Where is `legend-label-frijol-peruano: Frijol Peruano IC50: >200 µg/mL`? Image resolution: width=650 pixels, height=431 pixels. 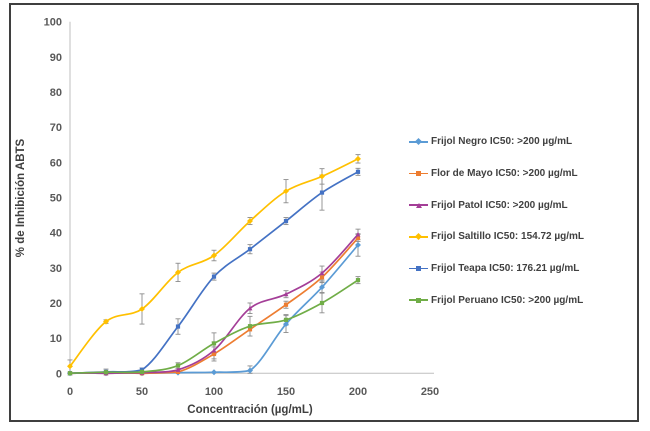 legend-label-frijol-peruano: Frijol Peruano IC50: >200 µg/mL is located at coordinates (507, 300).